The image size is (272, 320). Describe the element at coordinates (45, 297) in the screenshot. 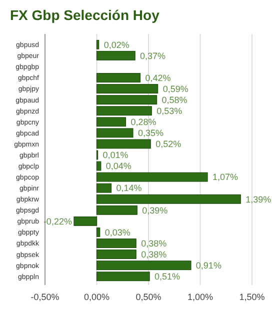

I see `x-tick-label: -0,50%` at that location.